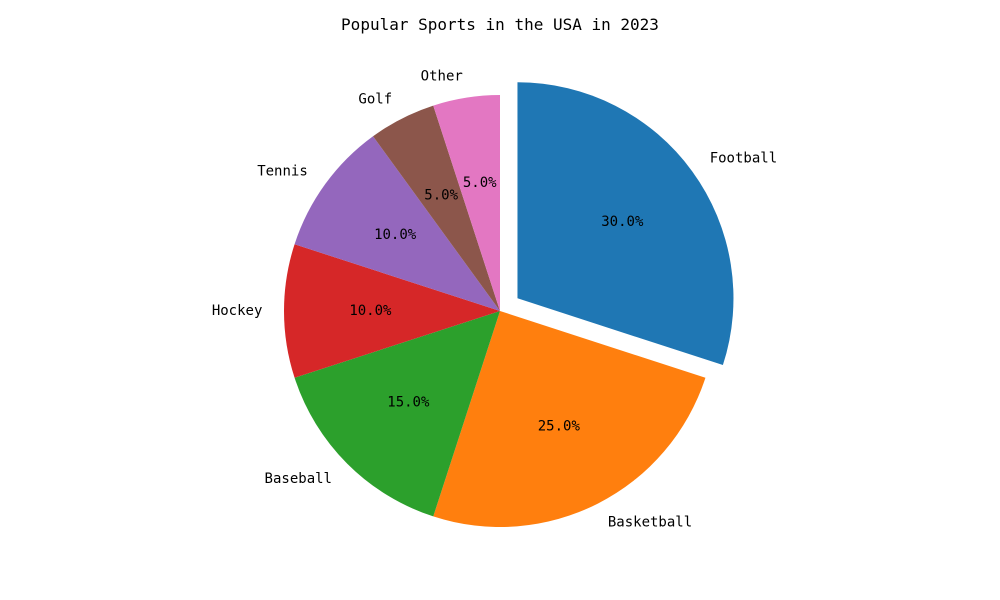 This screenshot has height=600, width=1000. I want to click on slice-label-basketball: Basketball, so click(650, 523).